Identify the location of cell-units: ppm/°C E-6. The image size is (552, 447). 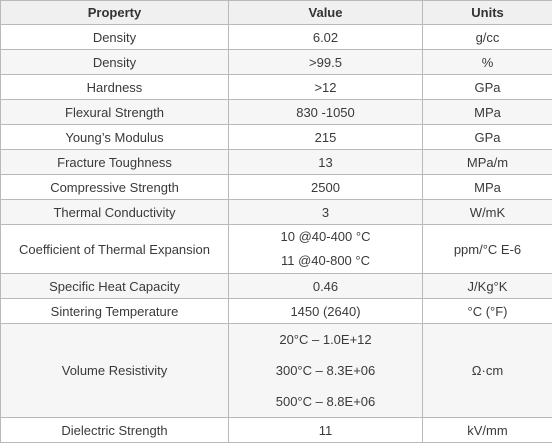
(487, 249).